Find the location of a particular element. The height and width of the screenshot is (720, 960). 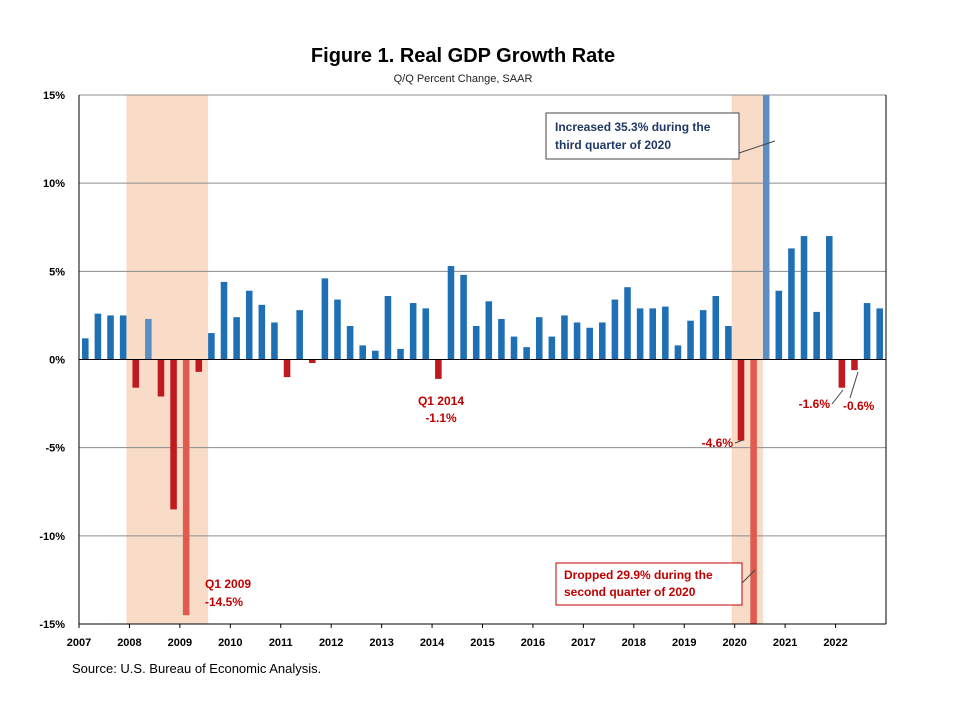

bar-2020-q3 is located at coordinates (766, 227).